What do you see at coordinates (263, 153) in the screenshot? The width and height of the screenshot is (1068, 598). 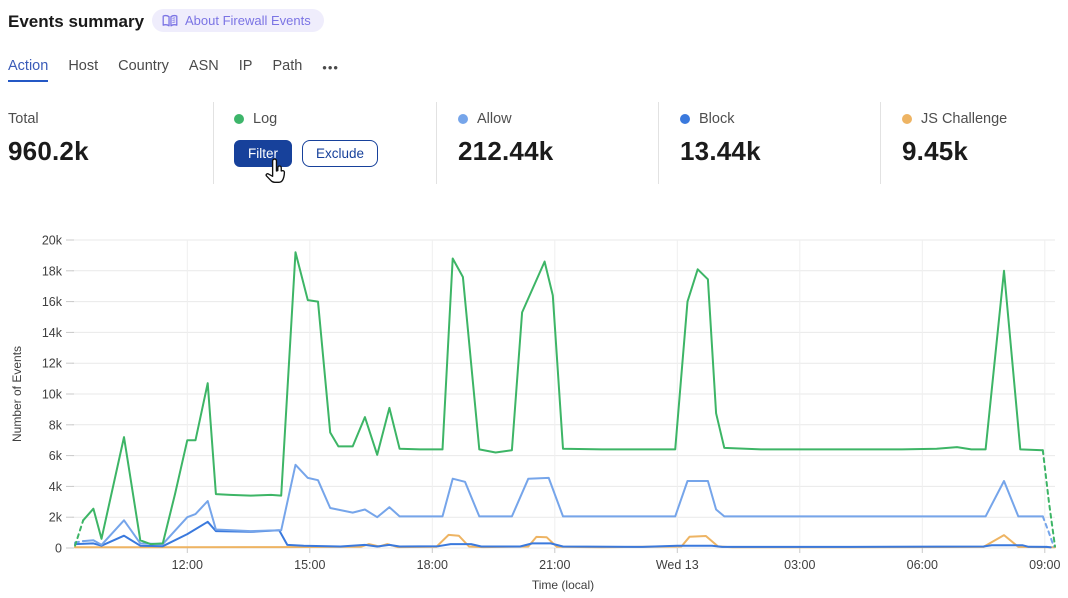 I see `filter-button: Filter` at bounding box center [263, 153].